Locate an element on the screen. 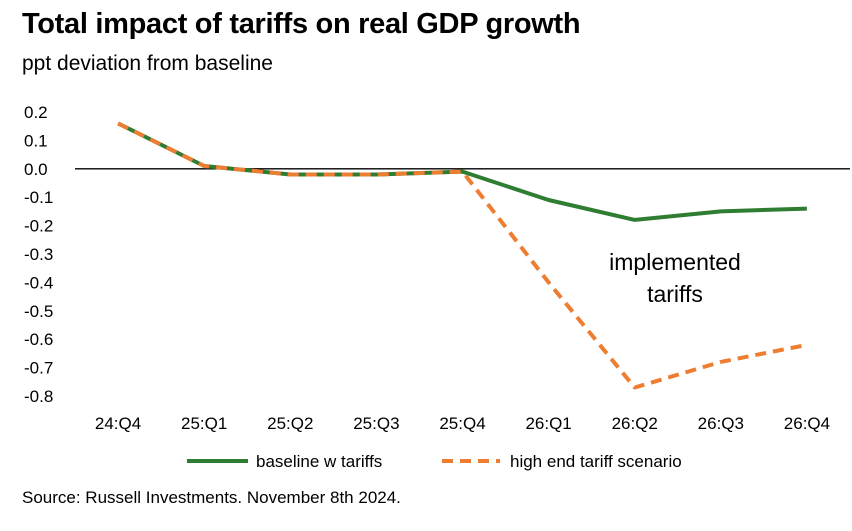  y-tick-label: -0.3 is located at coordinates (38, 254).